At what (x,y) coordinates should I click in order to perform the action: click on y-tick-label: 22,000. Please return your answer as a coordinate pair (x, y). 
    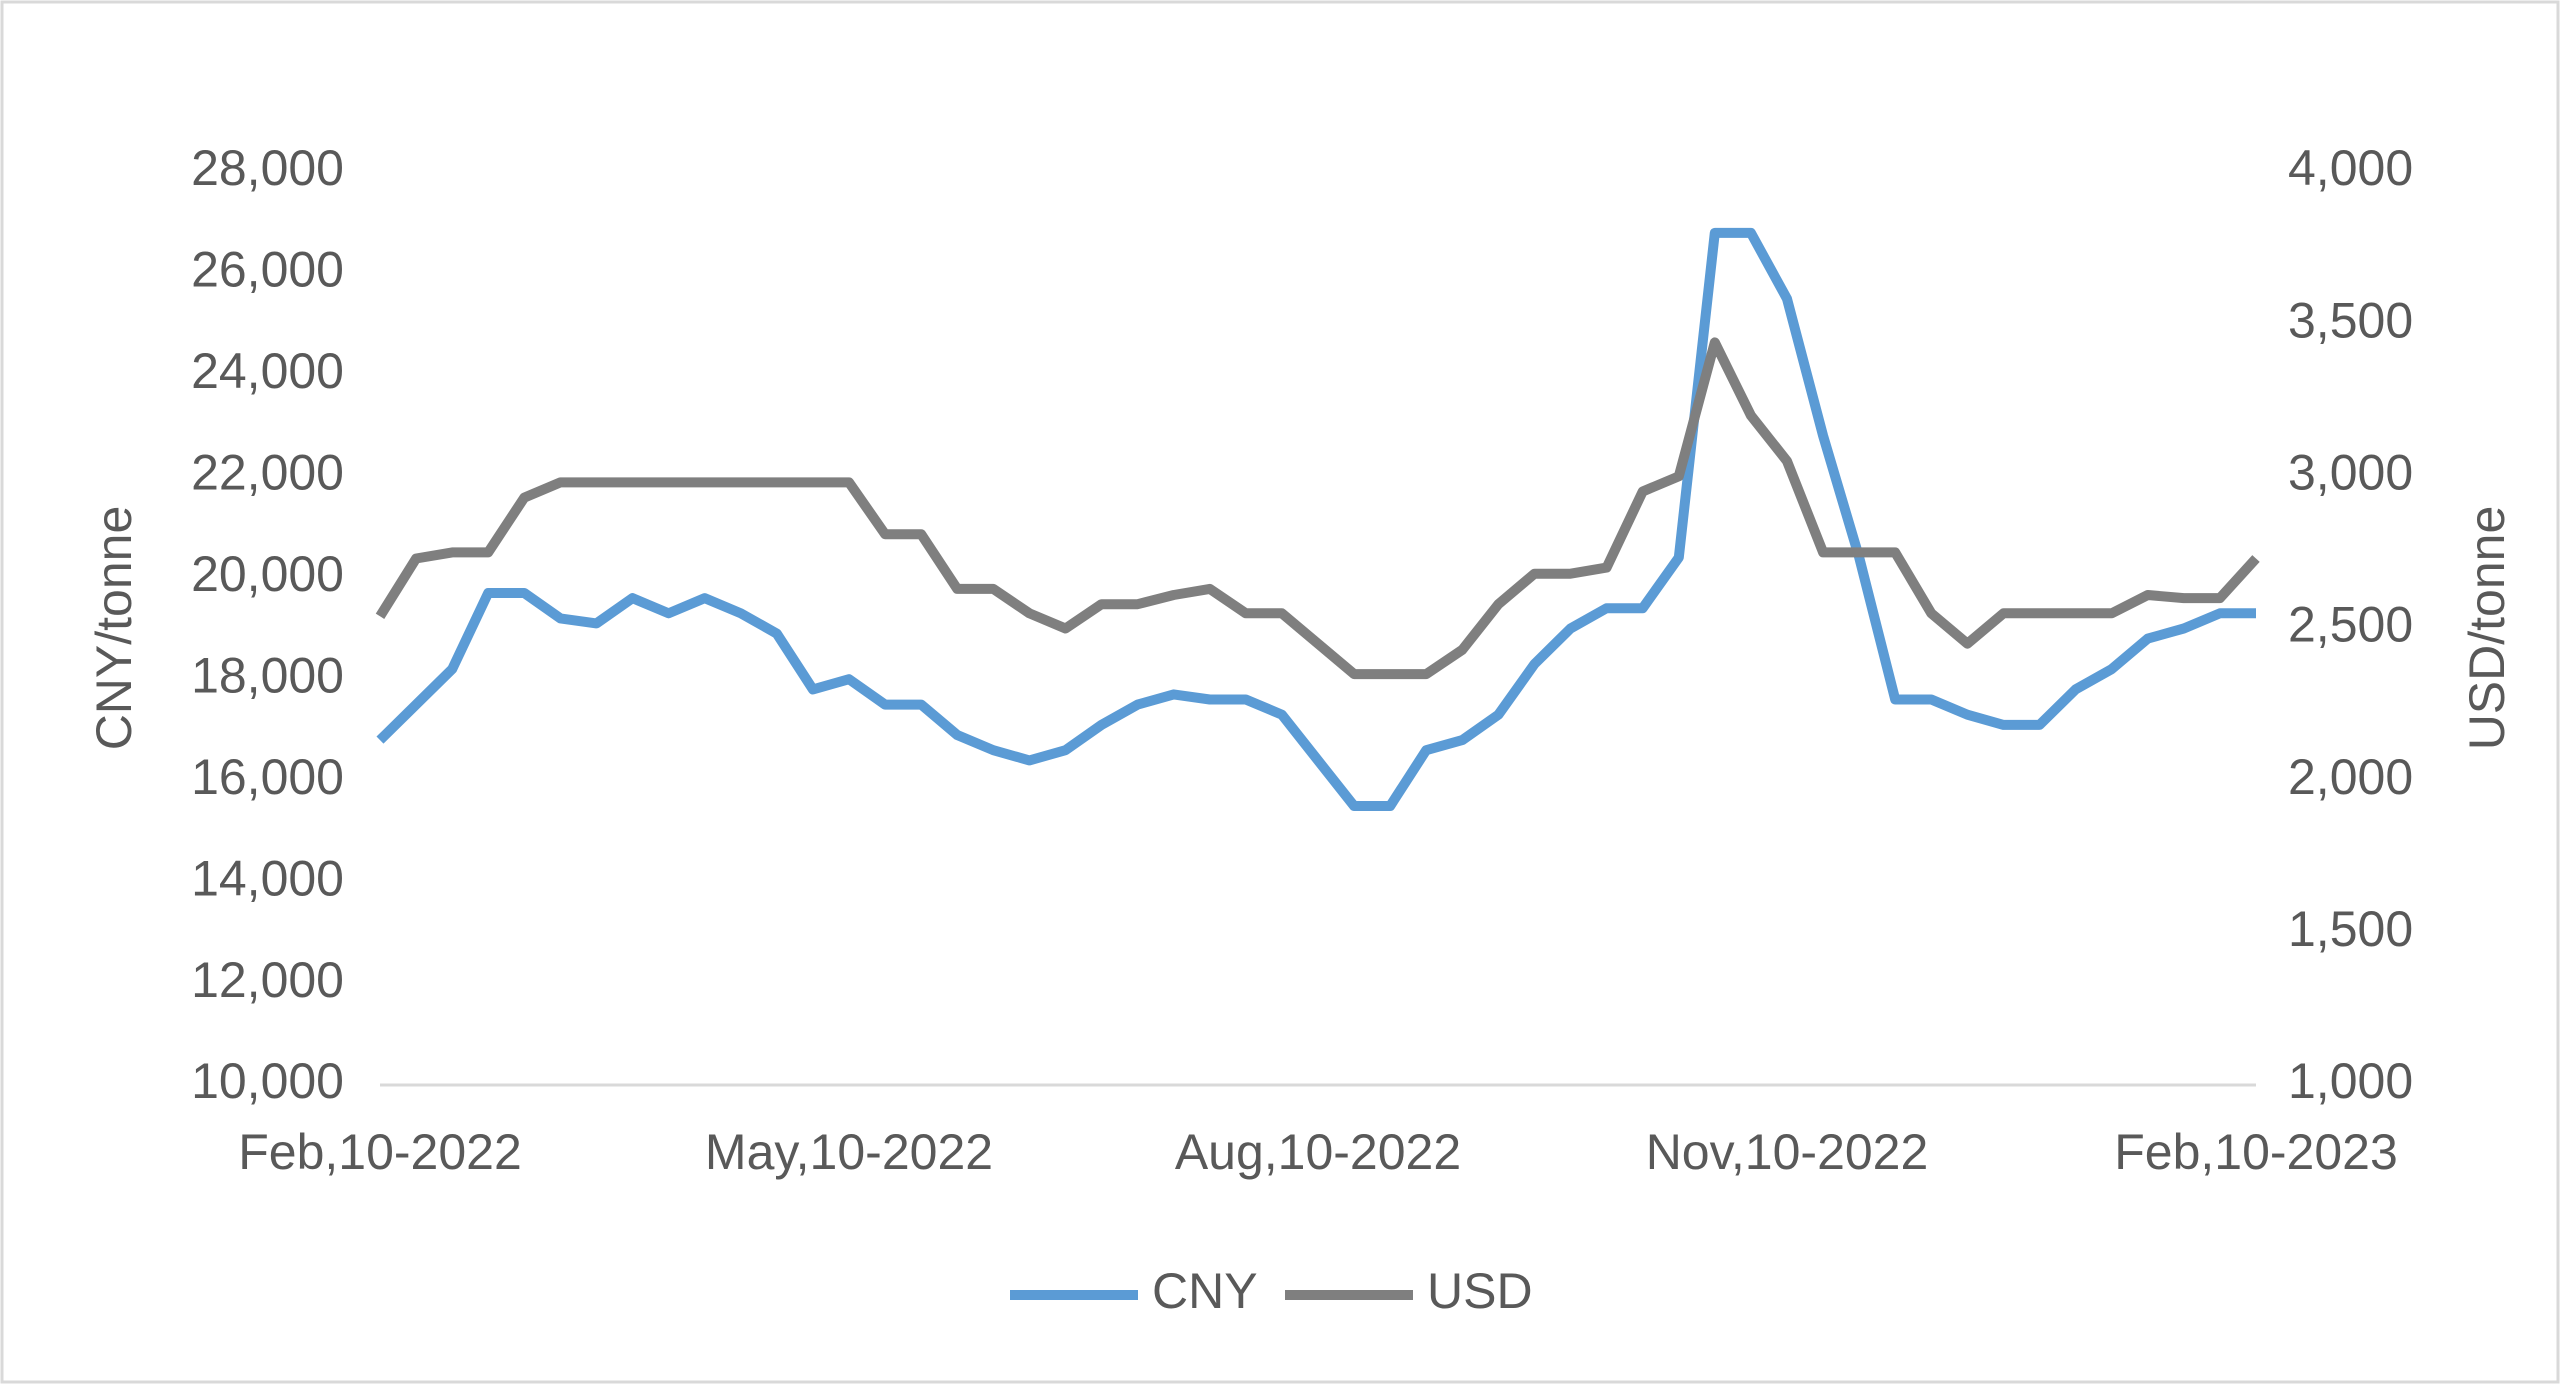
    Looking at the image, I should click on (267, 473).